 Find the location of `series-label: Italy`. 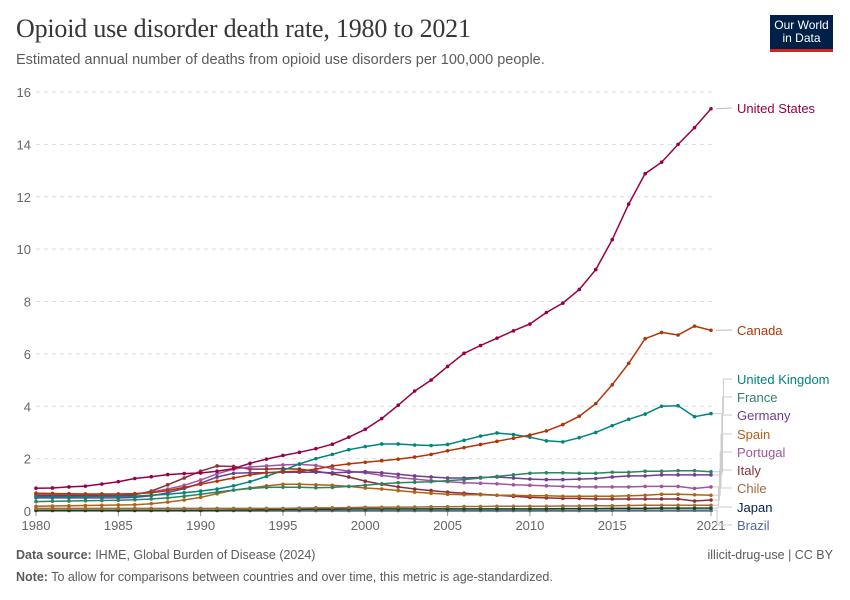

series-label: Italy is located at coordinates (749, 470).